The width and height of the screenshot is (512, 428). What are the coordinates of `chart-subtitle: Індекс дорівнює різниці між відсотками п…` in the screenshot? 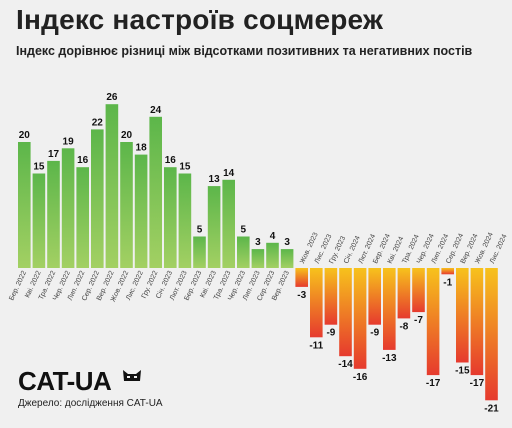 It's located at (244, 51).